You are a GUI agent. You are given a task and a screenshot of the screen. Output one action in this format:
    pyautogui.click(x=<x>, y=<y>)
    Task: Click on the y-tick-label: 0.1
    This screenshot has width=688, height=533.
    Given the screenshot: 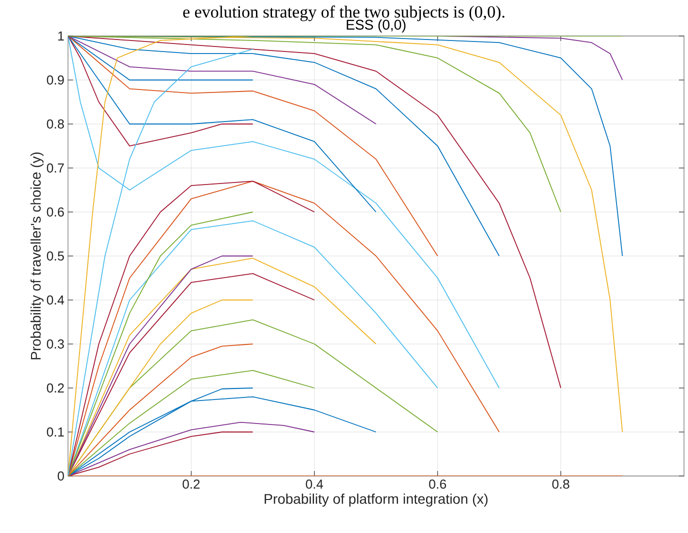 What is the action you would take?
    pyautogui.click(x=55, y=432)
    